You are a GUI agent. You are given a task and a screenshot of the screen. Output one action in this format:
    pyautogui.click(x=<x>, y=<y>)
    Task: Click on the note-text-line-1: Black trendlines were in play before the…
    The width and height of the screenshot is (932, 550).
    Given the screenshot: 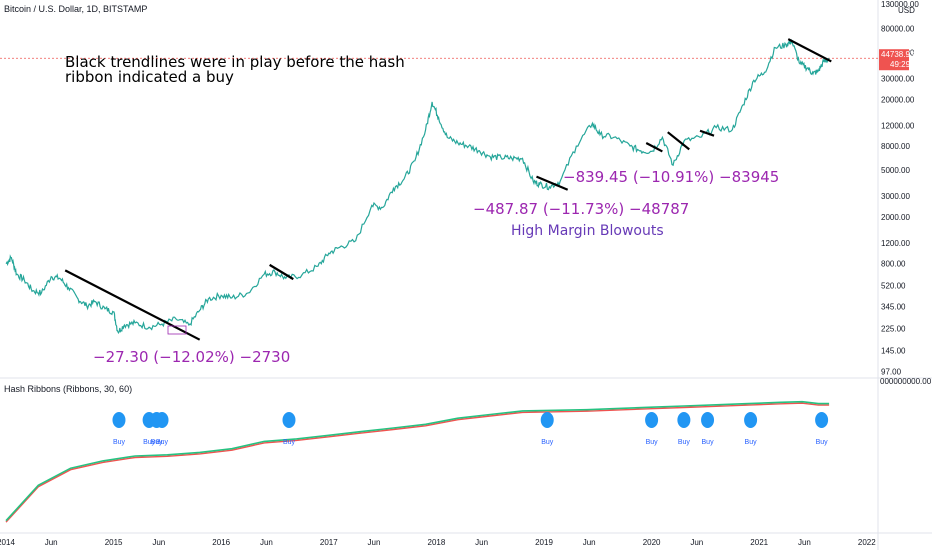 What is the action you would take?
    pyautogui.click(x=235, y=62)
    